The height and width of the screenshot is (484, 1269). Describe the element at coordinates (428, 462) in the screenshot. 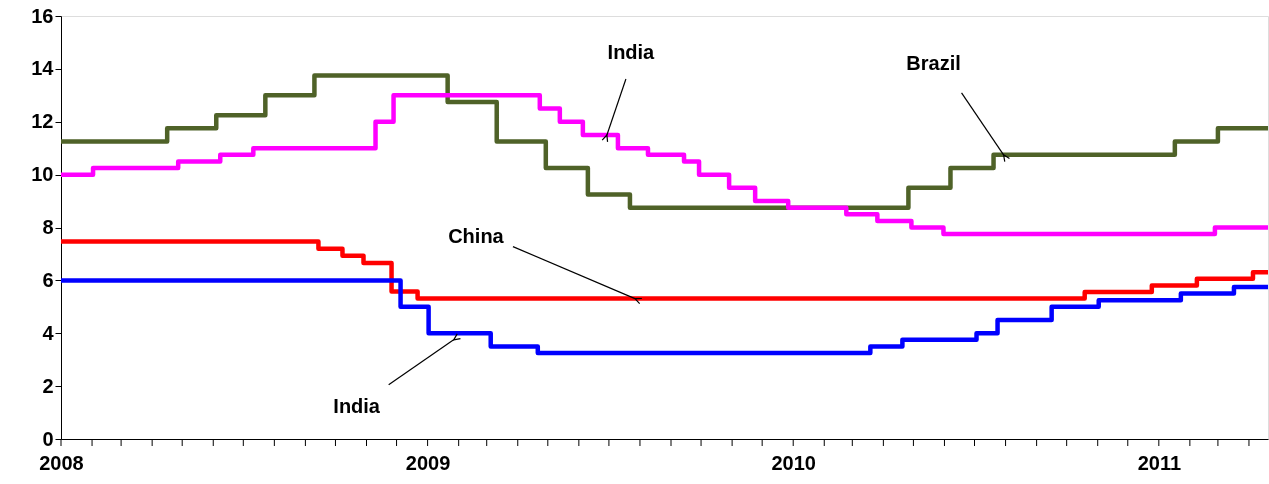

I see `x-tick-label: 2009` at that location.